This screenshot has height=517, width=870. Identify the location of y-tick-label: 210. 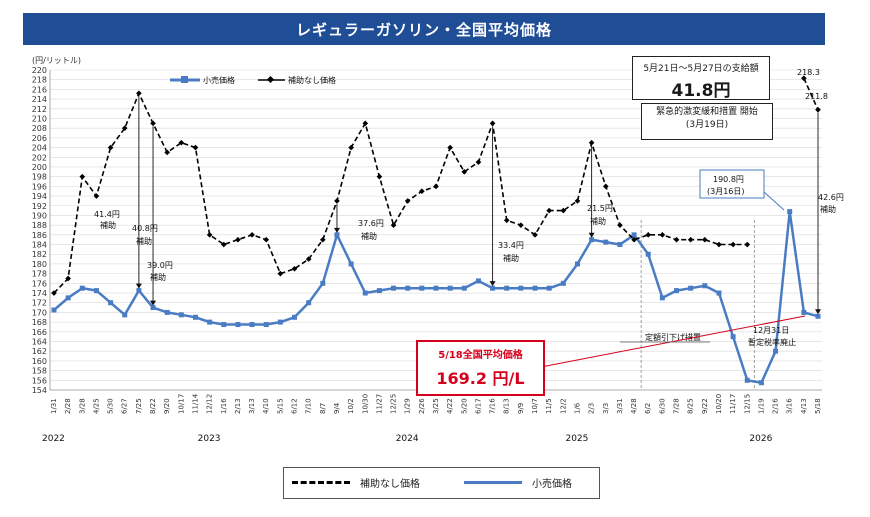
(39, 118).